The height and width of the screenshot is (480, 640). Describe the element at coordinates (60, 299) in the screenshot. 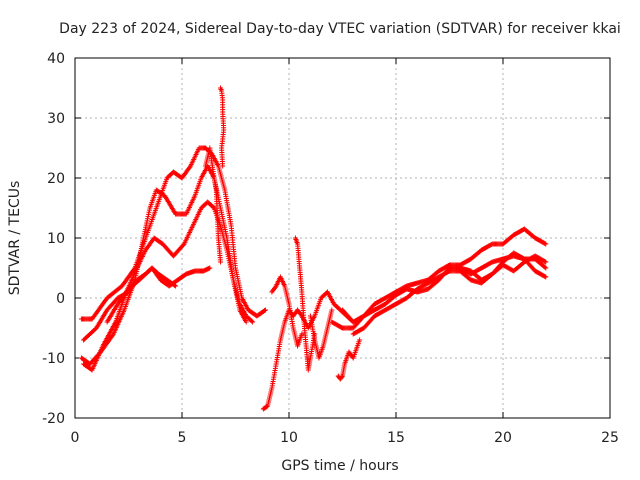

I see `y-tick-label: 0` at that location.